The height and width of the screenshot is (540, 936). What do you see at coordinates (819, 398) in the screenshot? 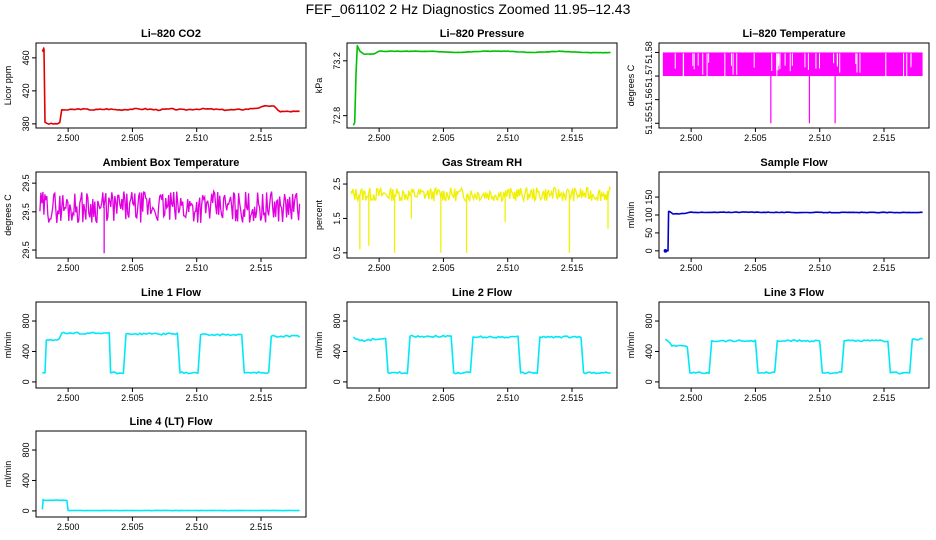
I see `x-tick-label-line3: 2.510` at bounding box center [819, 398].